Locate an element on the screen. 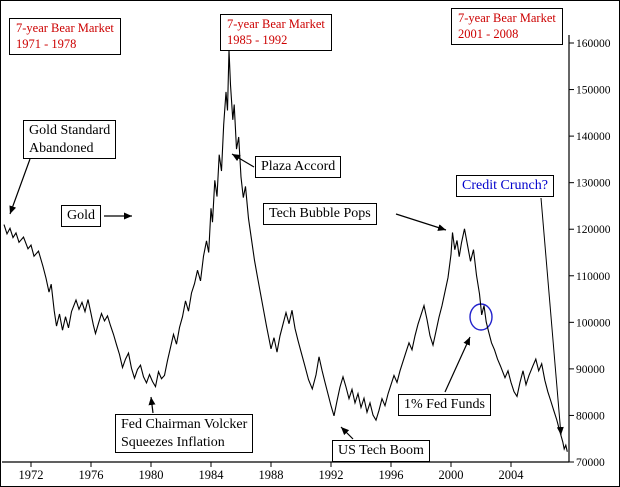 The width and height of the screenshot is (620, 487). credit-crunch-callout: Credit Crunch? is located at coordinates (505, 186).